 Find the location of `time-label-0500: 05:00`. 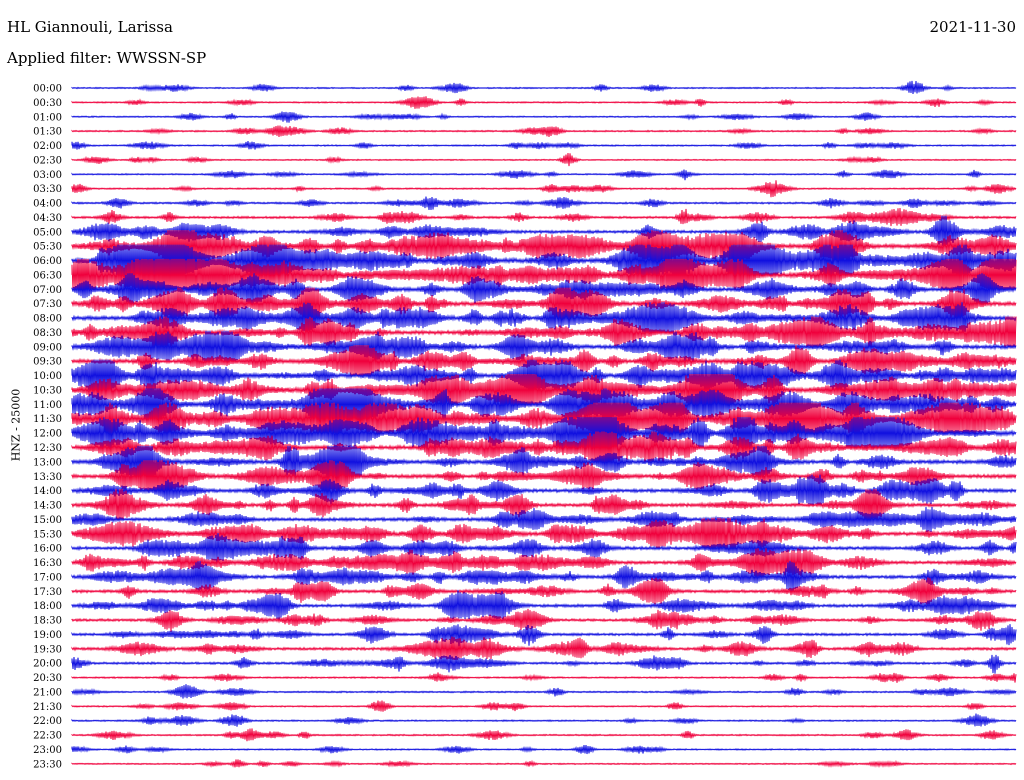

time-label-0500: 05:00 is located at coordinates (47, 232).